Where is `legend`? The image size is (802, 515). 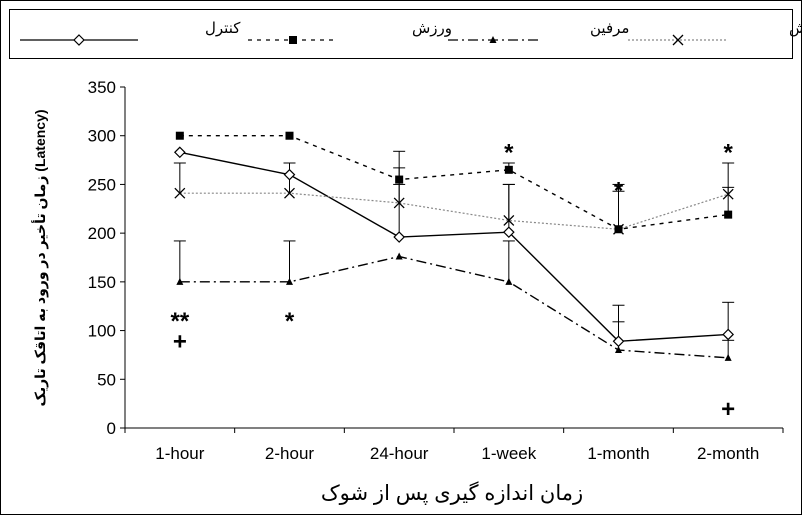
legend is located at coordinates (401, 34).